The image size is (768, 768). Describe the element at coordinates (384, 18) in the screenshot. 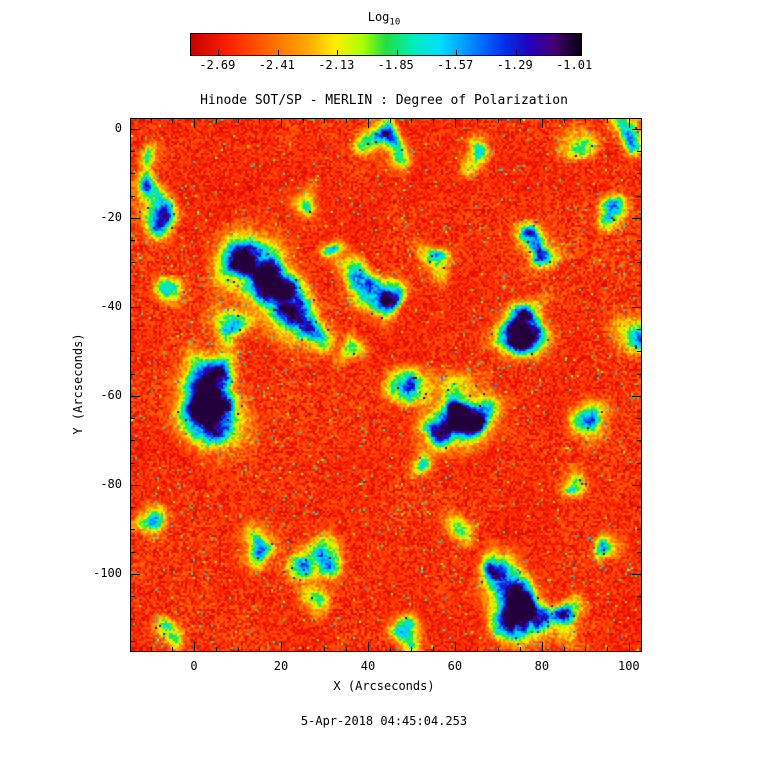

I see `colorbar-title: Log10` at that location.